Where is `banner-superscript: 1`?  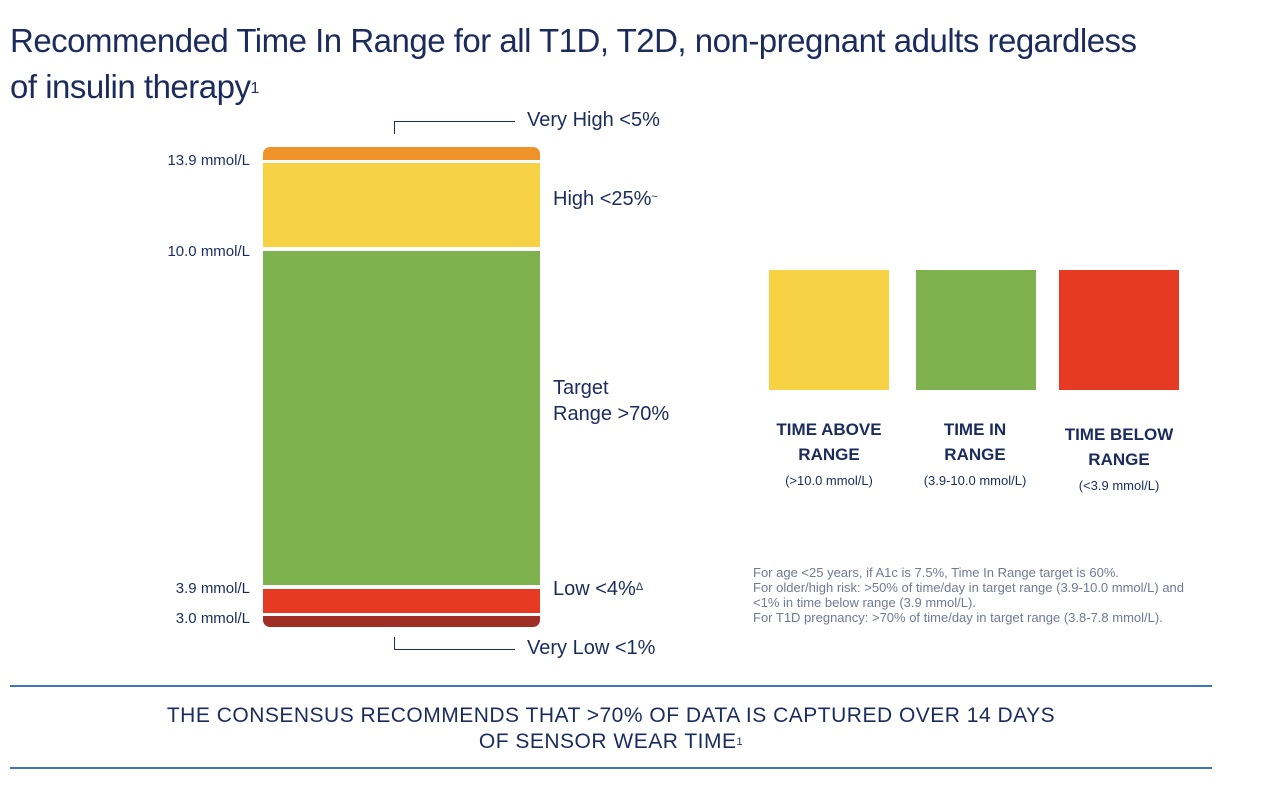
banner-superscript: 1 is located at coordinates (740, 742).